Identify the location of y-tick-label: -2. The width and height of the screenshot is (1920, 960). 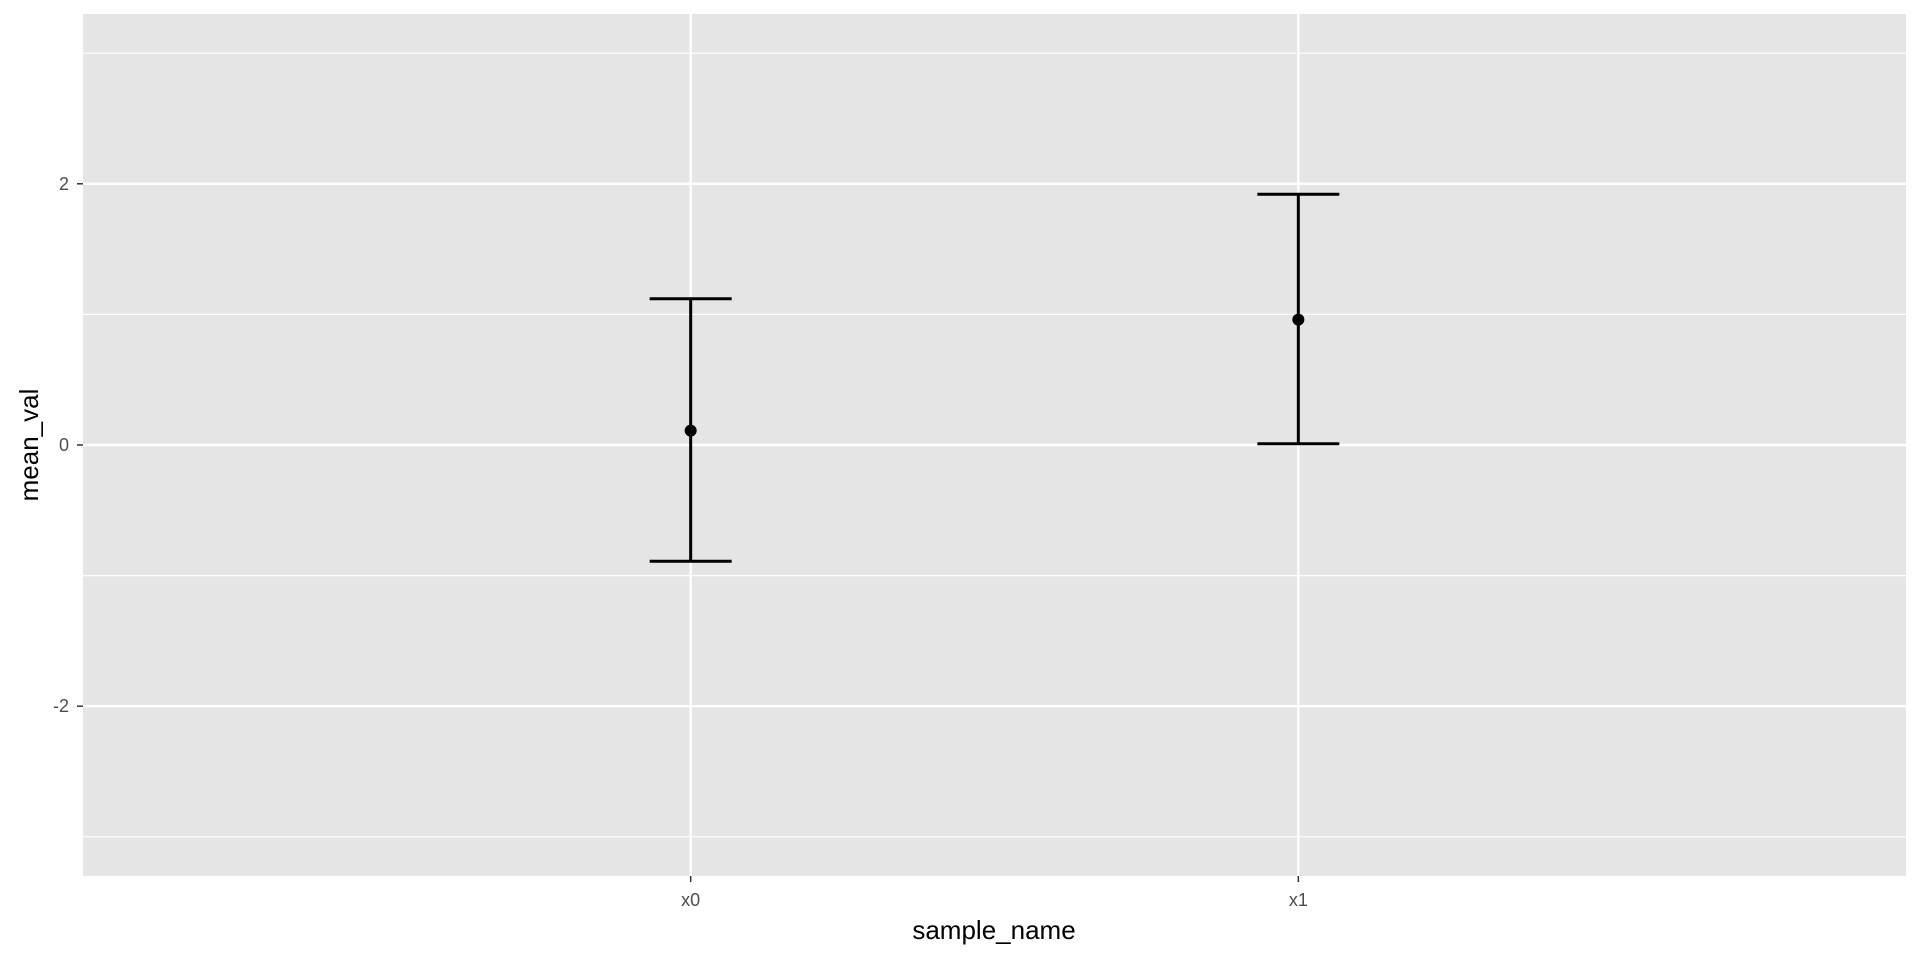
(61, 706).